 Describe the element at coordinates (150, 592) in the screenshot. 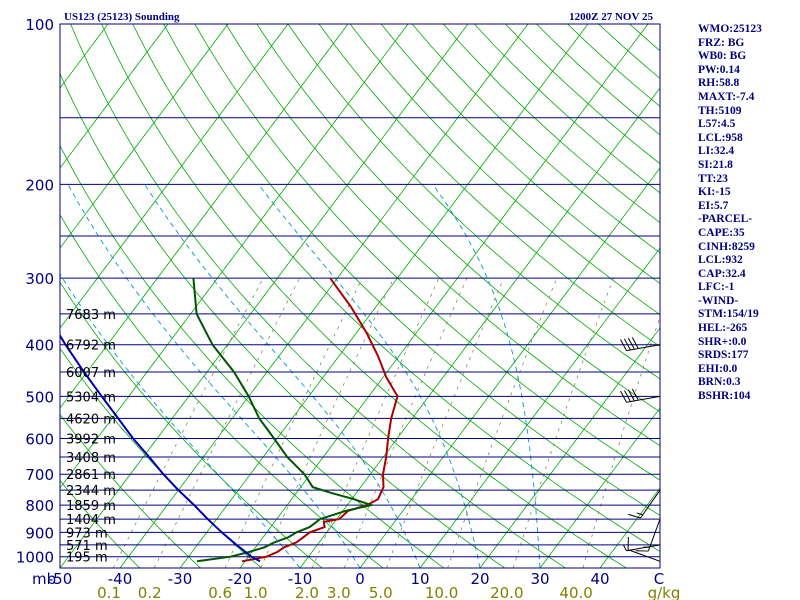

I see `mixing-ratio-label: 0.2` at that location.